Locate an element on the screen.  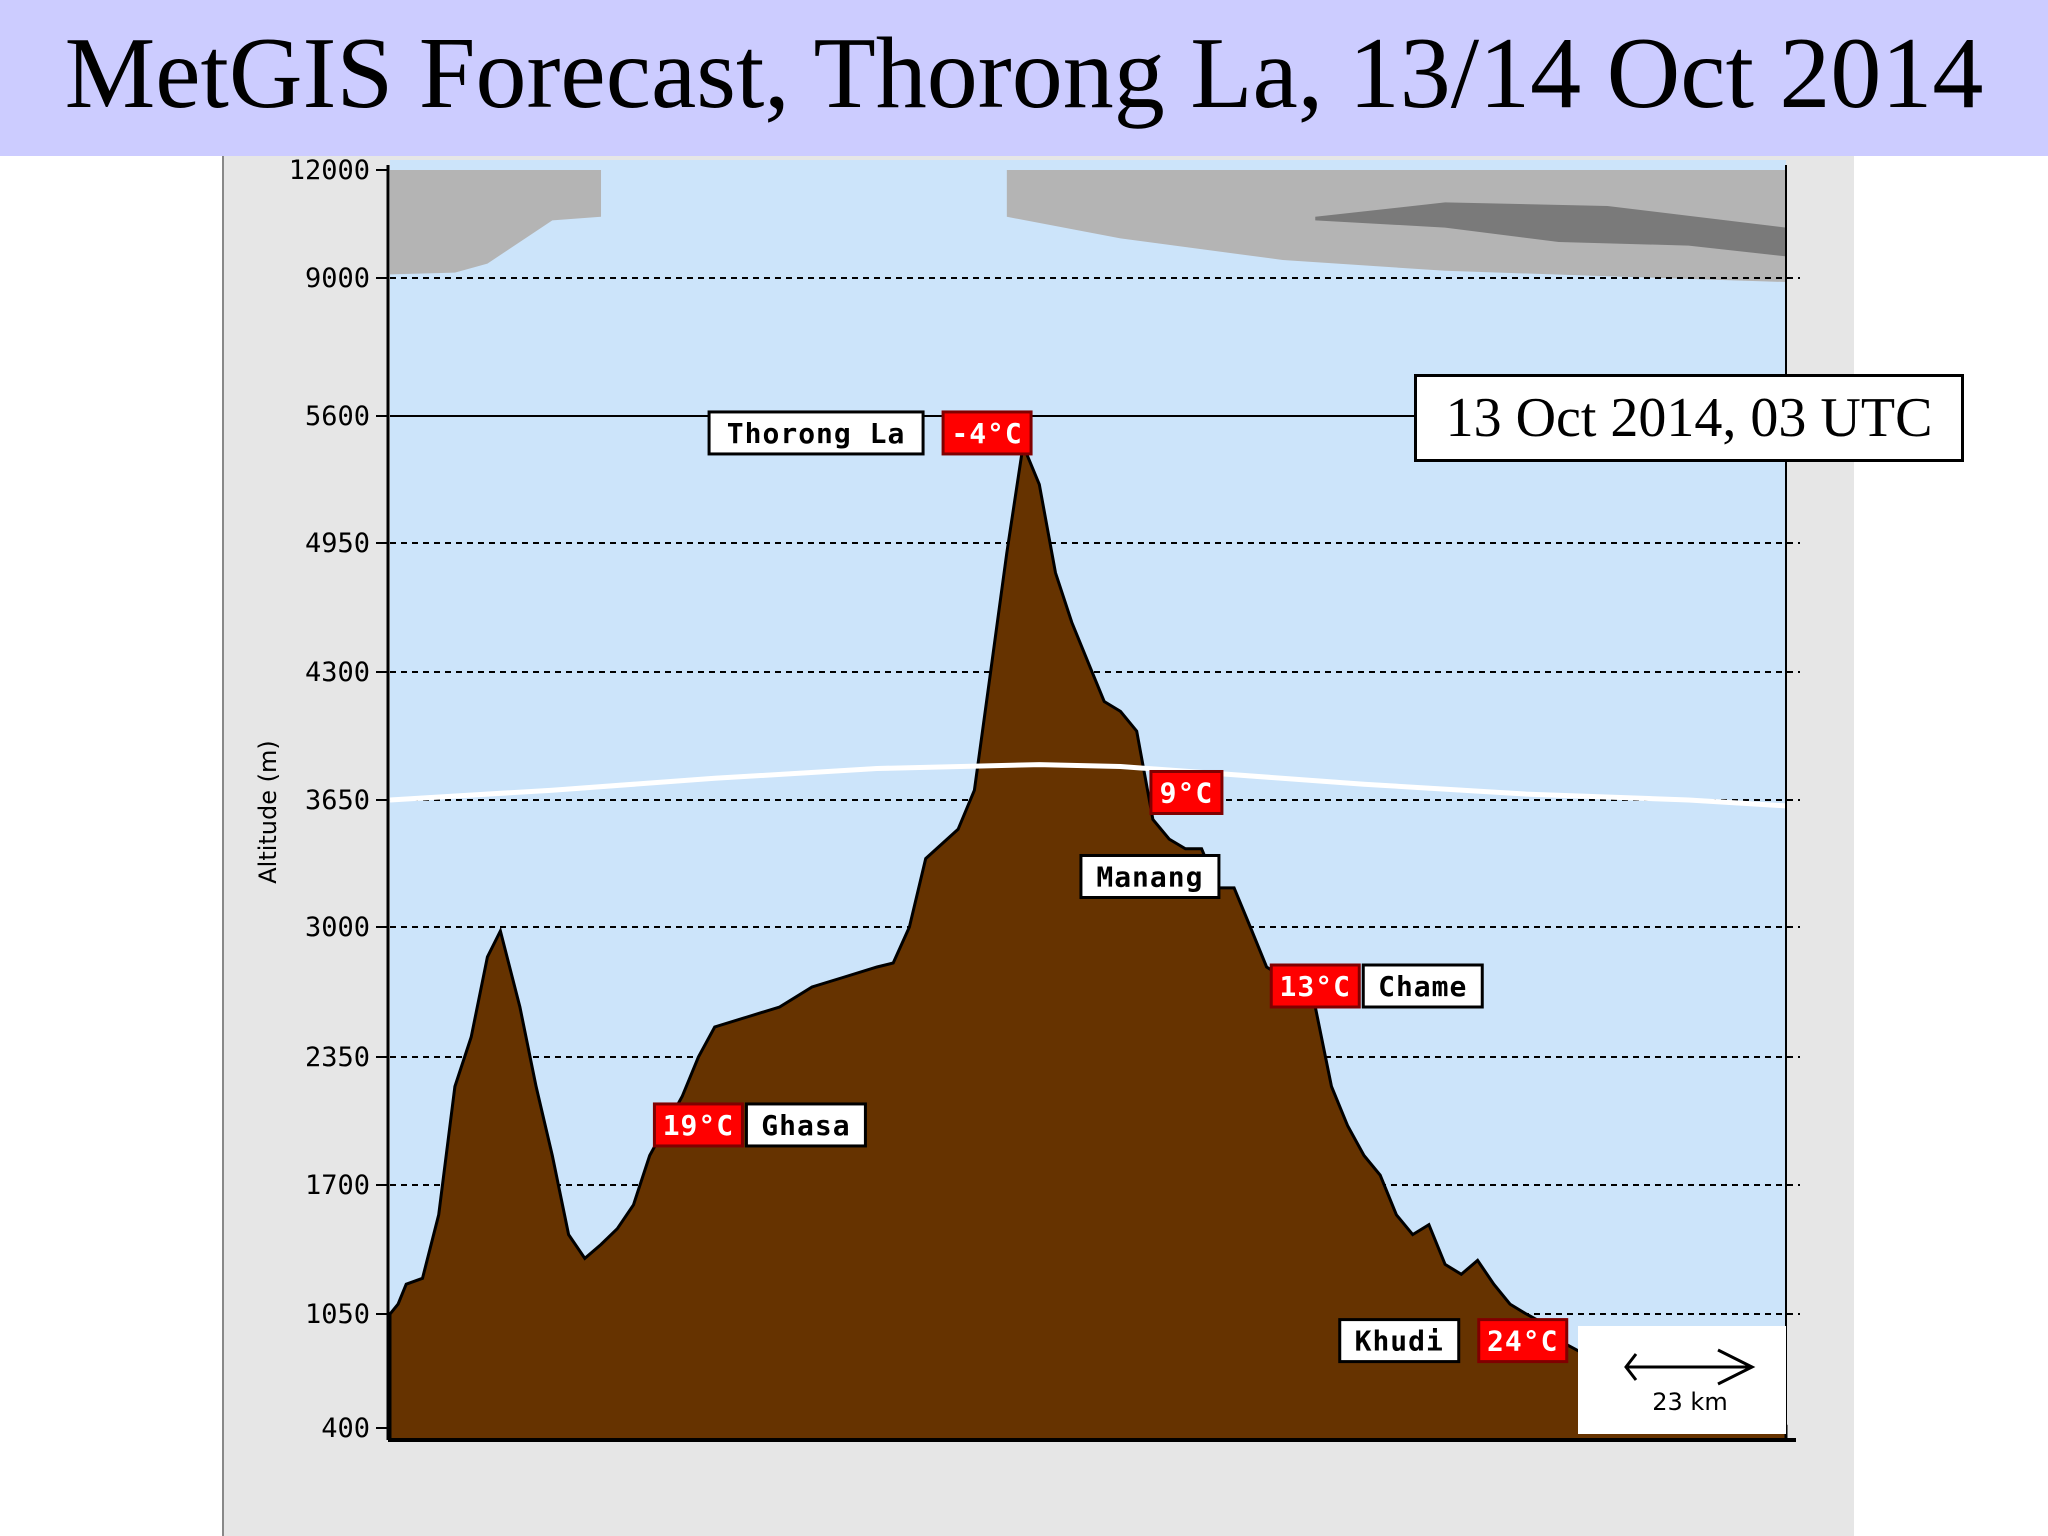
location-label-chame-text: Chame is located at coordinates (1422, 986).